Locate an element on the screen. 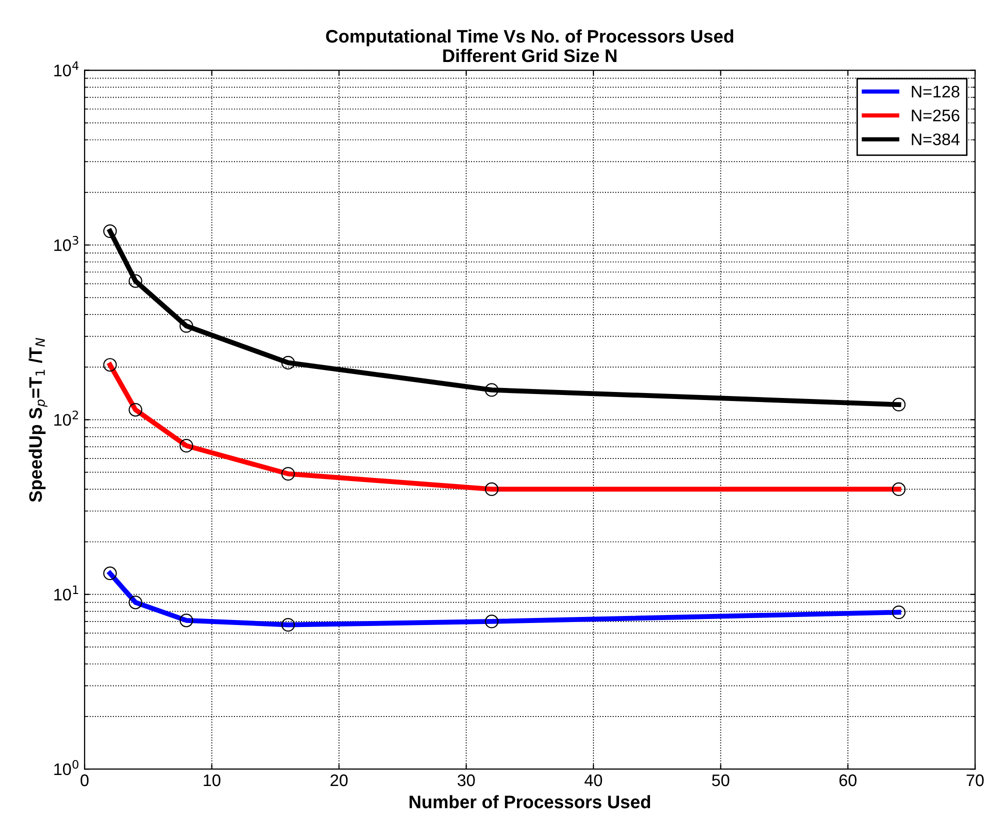 This screenshot has height=827, width=995. chart-title: Computational Time Vs No. of Processors Used Different Grid Size N is located at coordinates (530, 45).